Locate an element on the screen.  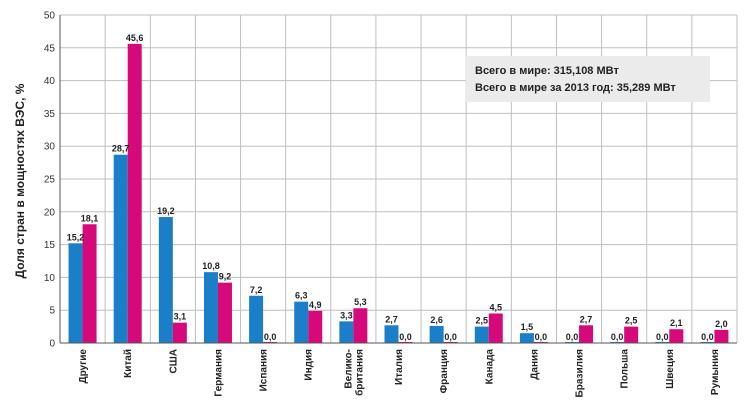
data-label: 3,3 is located at coordinates (346, 315).